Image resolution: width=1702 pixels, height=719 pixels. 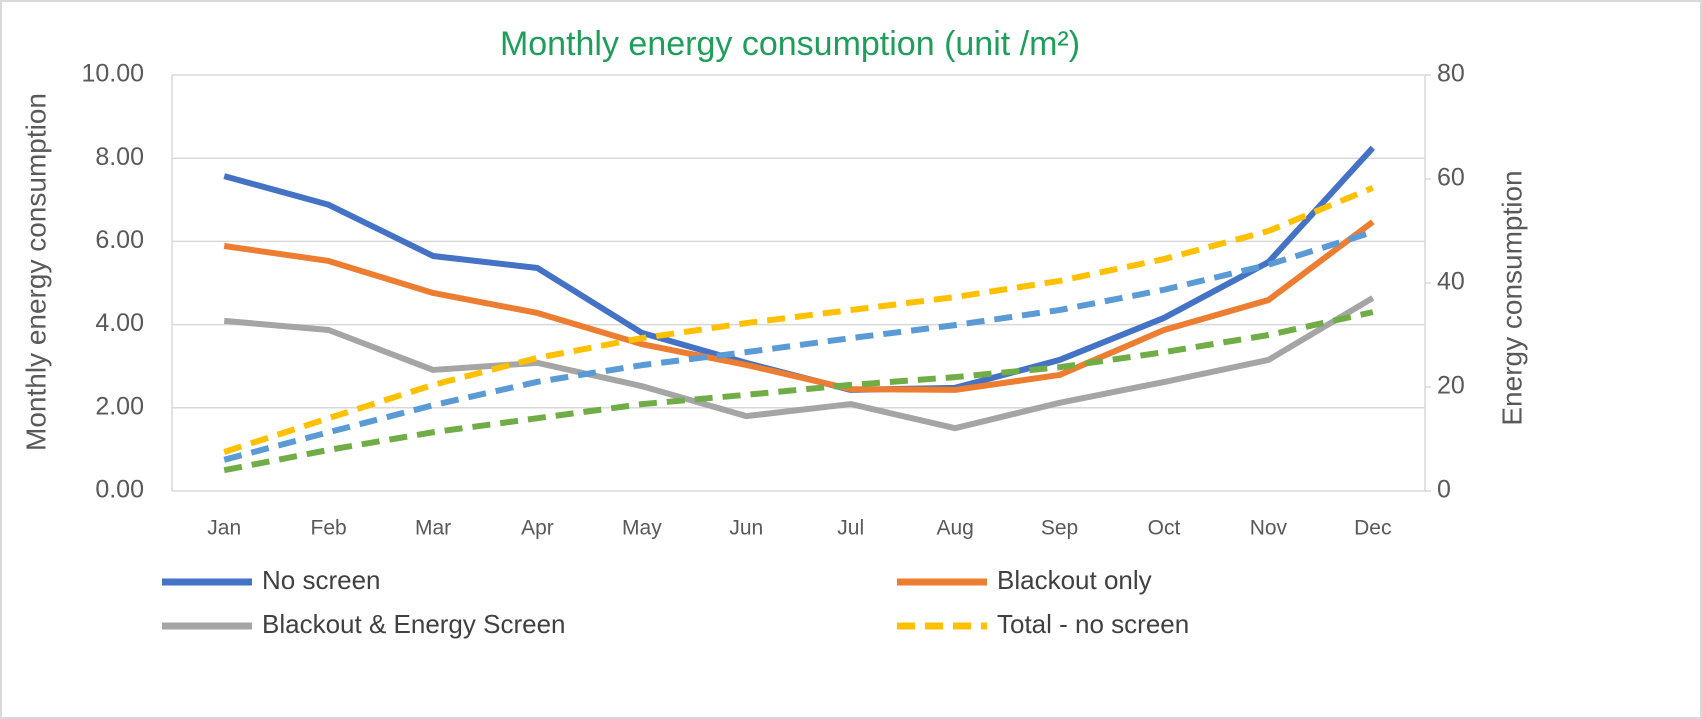 What do you see at coordinates (1372, 528) in the screenshot?
I see `x-tick-label: Dec` at bounding box center [1372, 528].